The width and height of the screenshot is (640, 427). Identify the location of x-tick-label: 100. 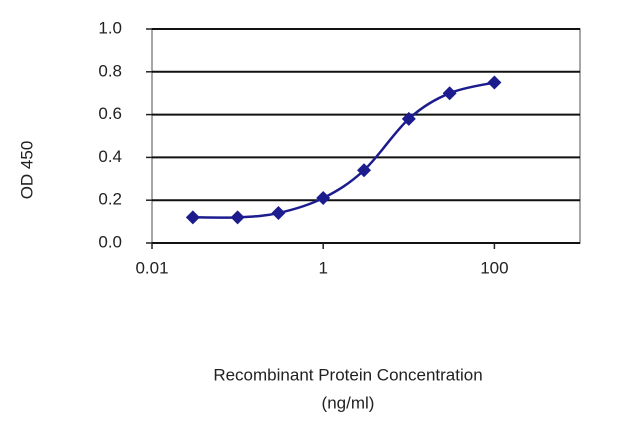
(494, 267).